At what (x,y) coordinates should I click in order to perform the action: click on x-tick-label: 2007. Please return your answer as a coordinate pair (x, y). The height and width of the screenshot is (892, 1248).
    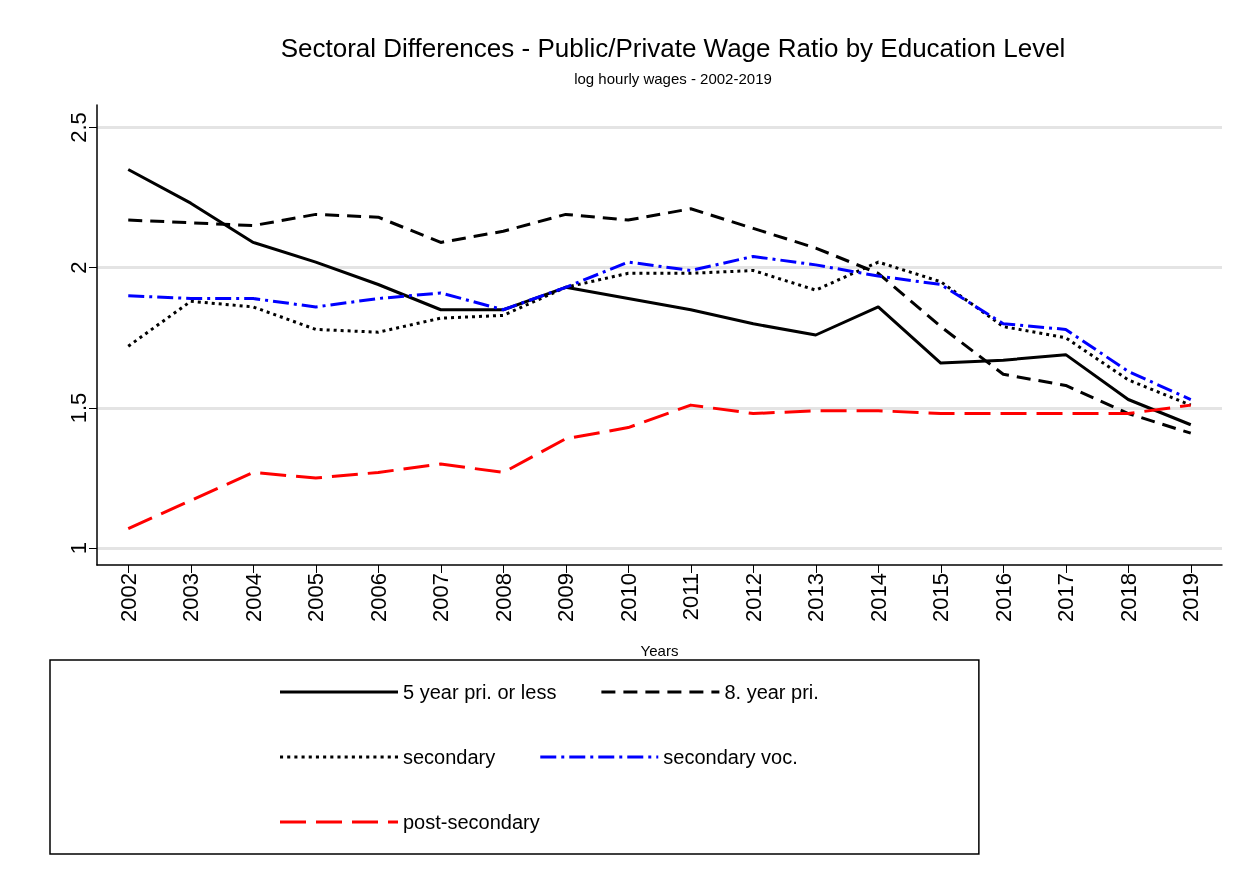
    Looking at the image, I should click on (441, 597).